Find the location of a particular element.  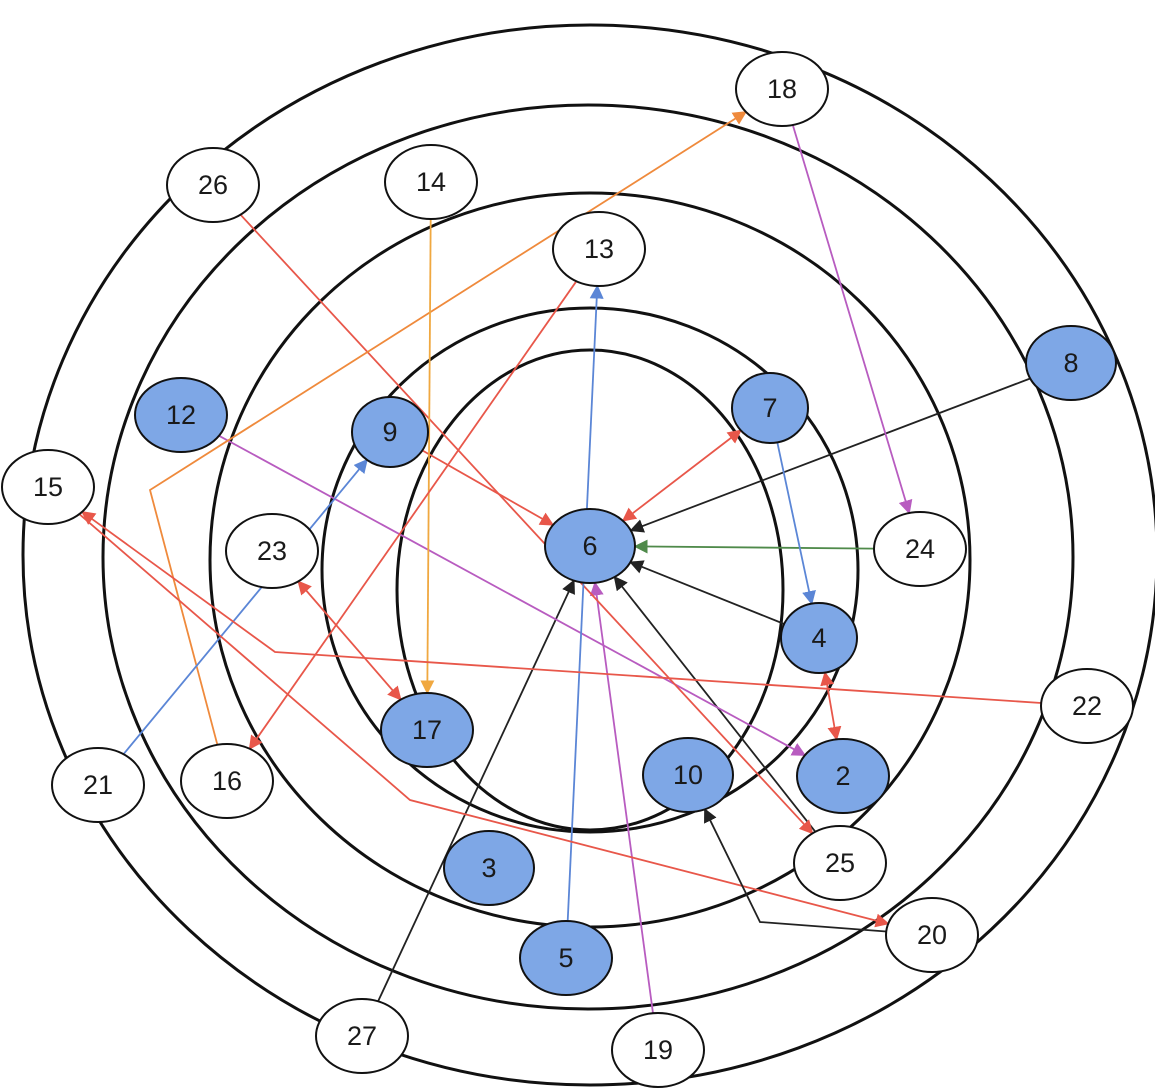

node-label: 5 is located at coordinates (565, 958).